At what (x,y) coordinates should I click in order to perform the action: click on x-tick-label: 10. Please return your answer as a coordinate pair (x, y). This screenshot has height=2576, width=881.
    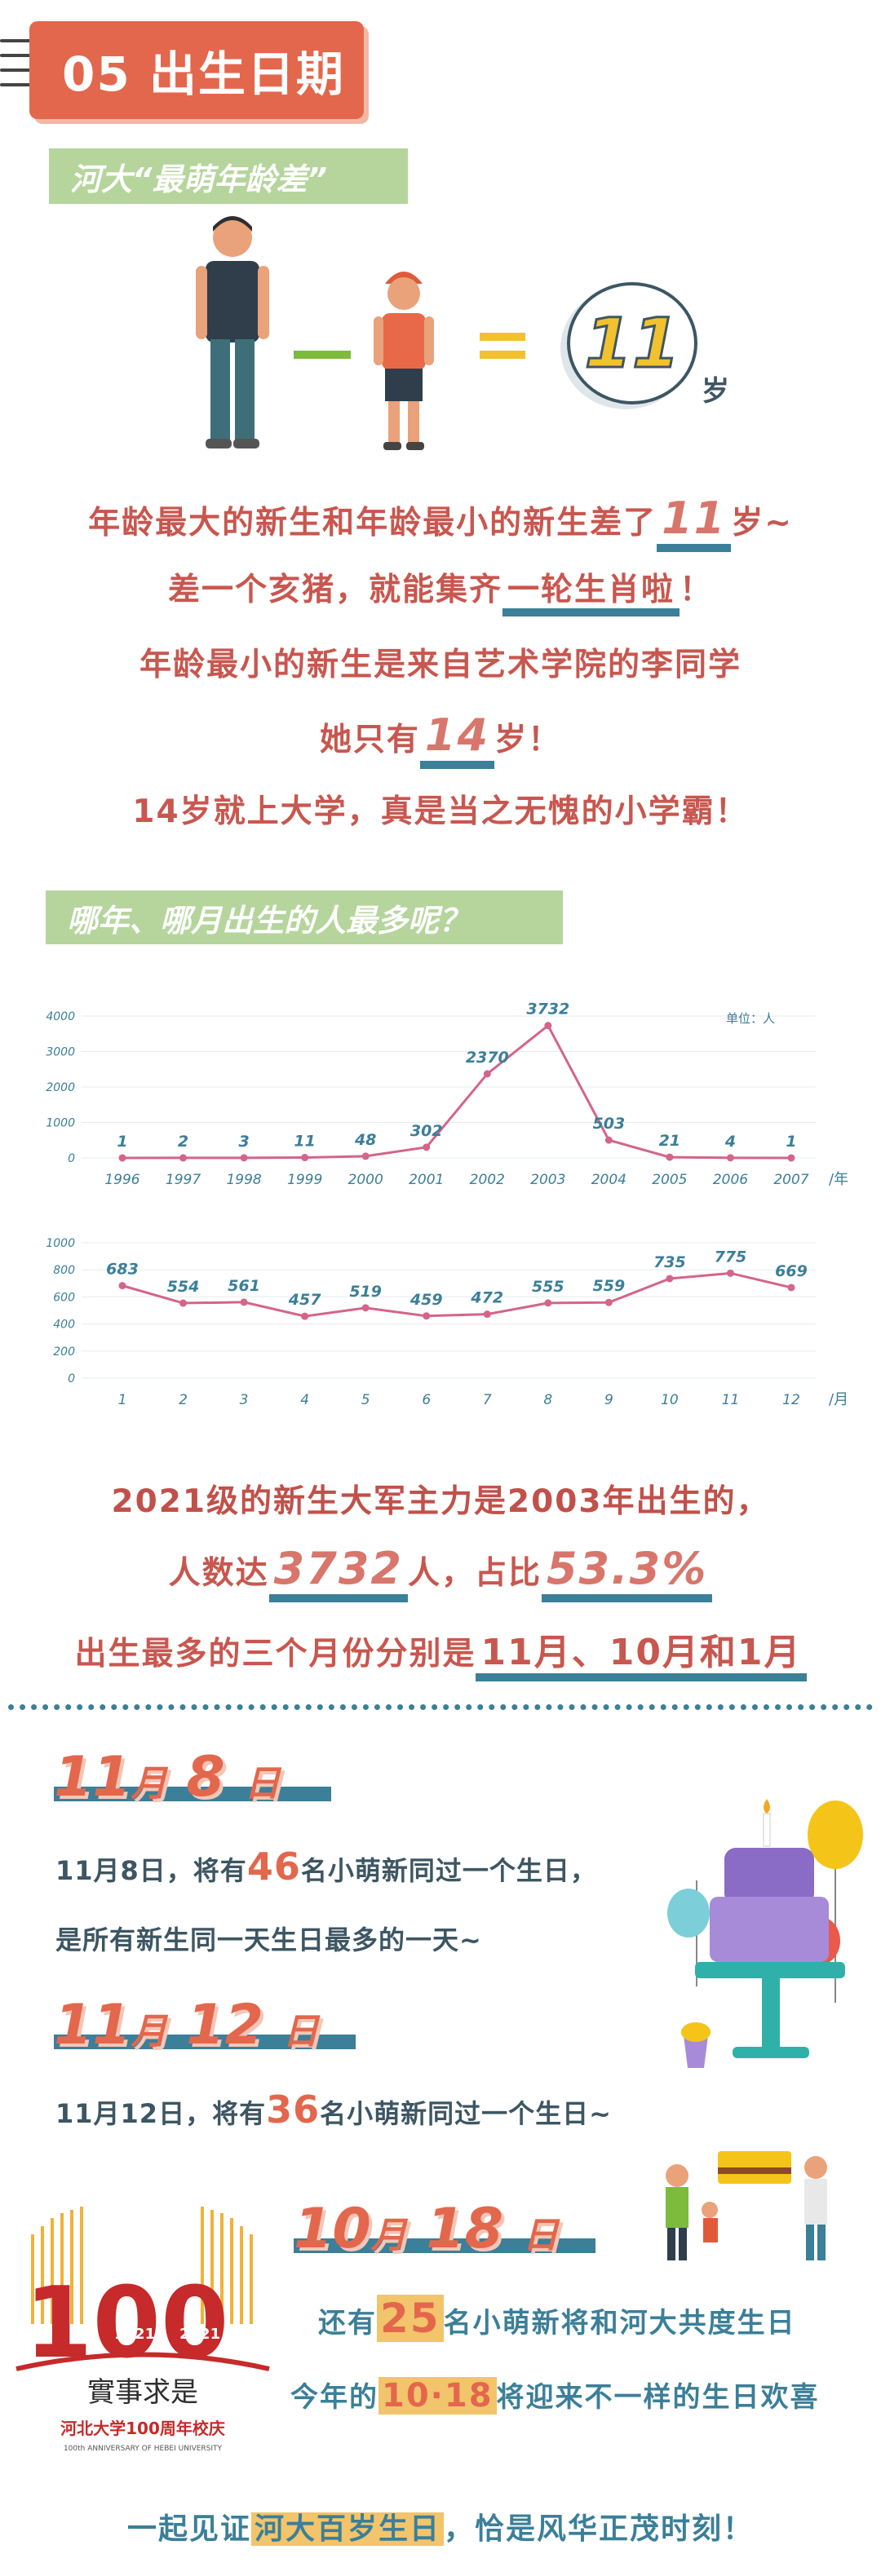
    Looking at the image, I should click on (670, 1400).